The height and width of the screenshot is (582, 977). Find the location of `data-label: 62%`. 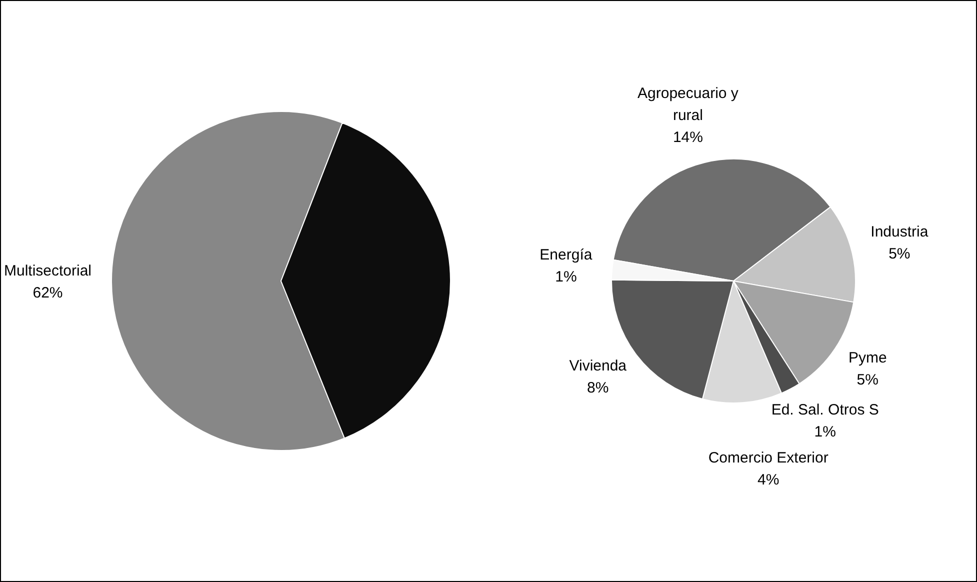

data-label: 62% is located at coordinates (47, 293).